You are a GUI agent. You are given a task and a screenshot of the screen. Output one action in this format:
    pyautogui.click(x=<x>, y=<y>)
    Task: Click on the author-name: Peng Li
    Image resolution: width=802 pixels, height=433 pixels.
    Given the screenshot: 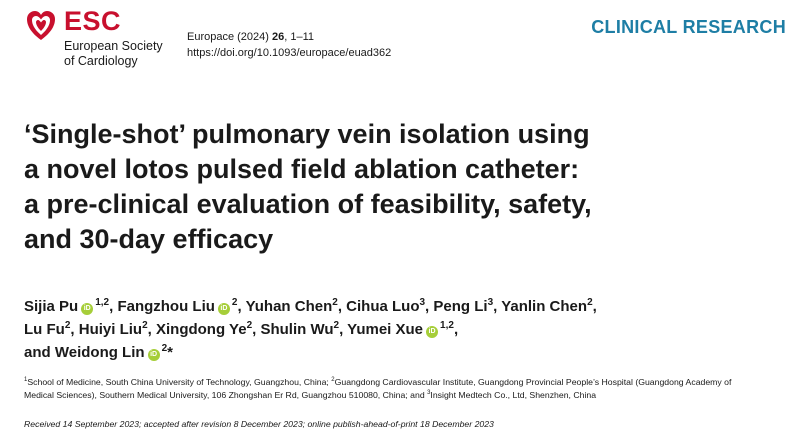 What is the action you would take?
    pyautogui.click(x=460, y=306)
    